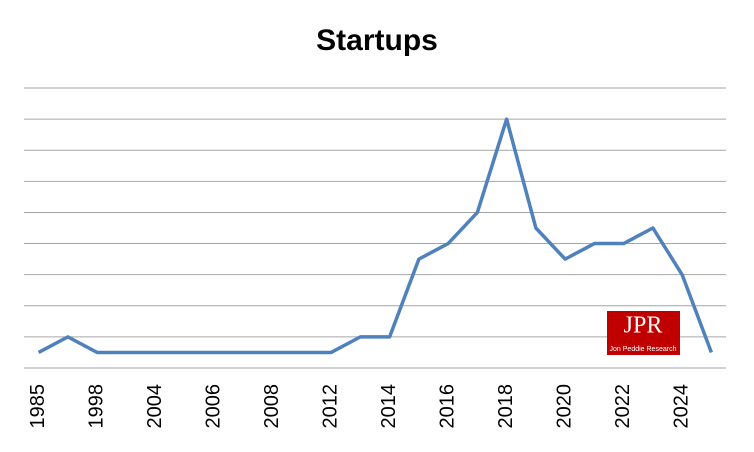 The image size is (754, 452). What do you see at coordinates (38, 406) in the screenshot?
I see `x-tick-label: 1985` at bounding box center [38, 406].